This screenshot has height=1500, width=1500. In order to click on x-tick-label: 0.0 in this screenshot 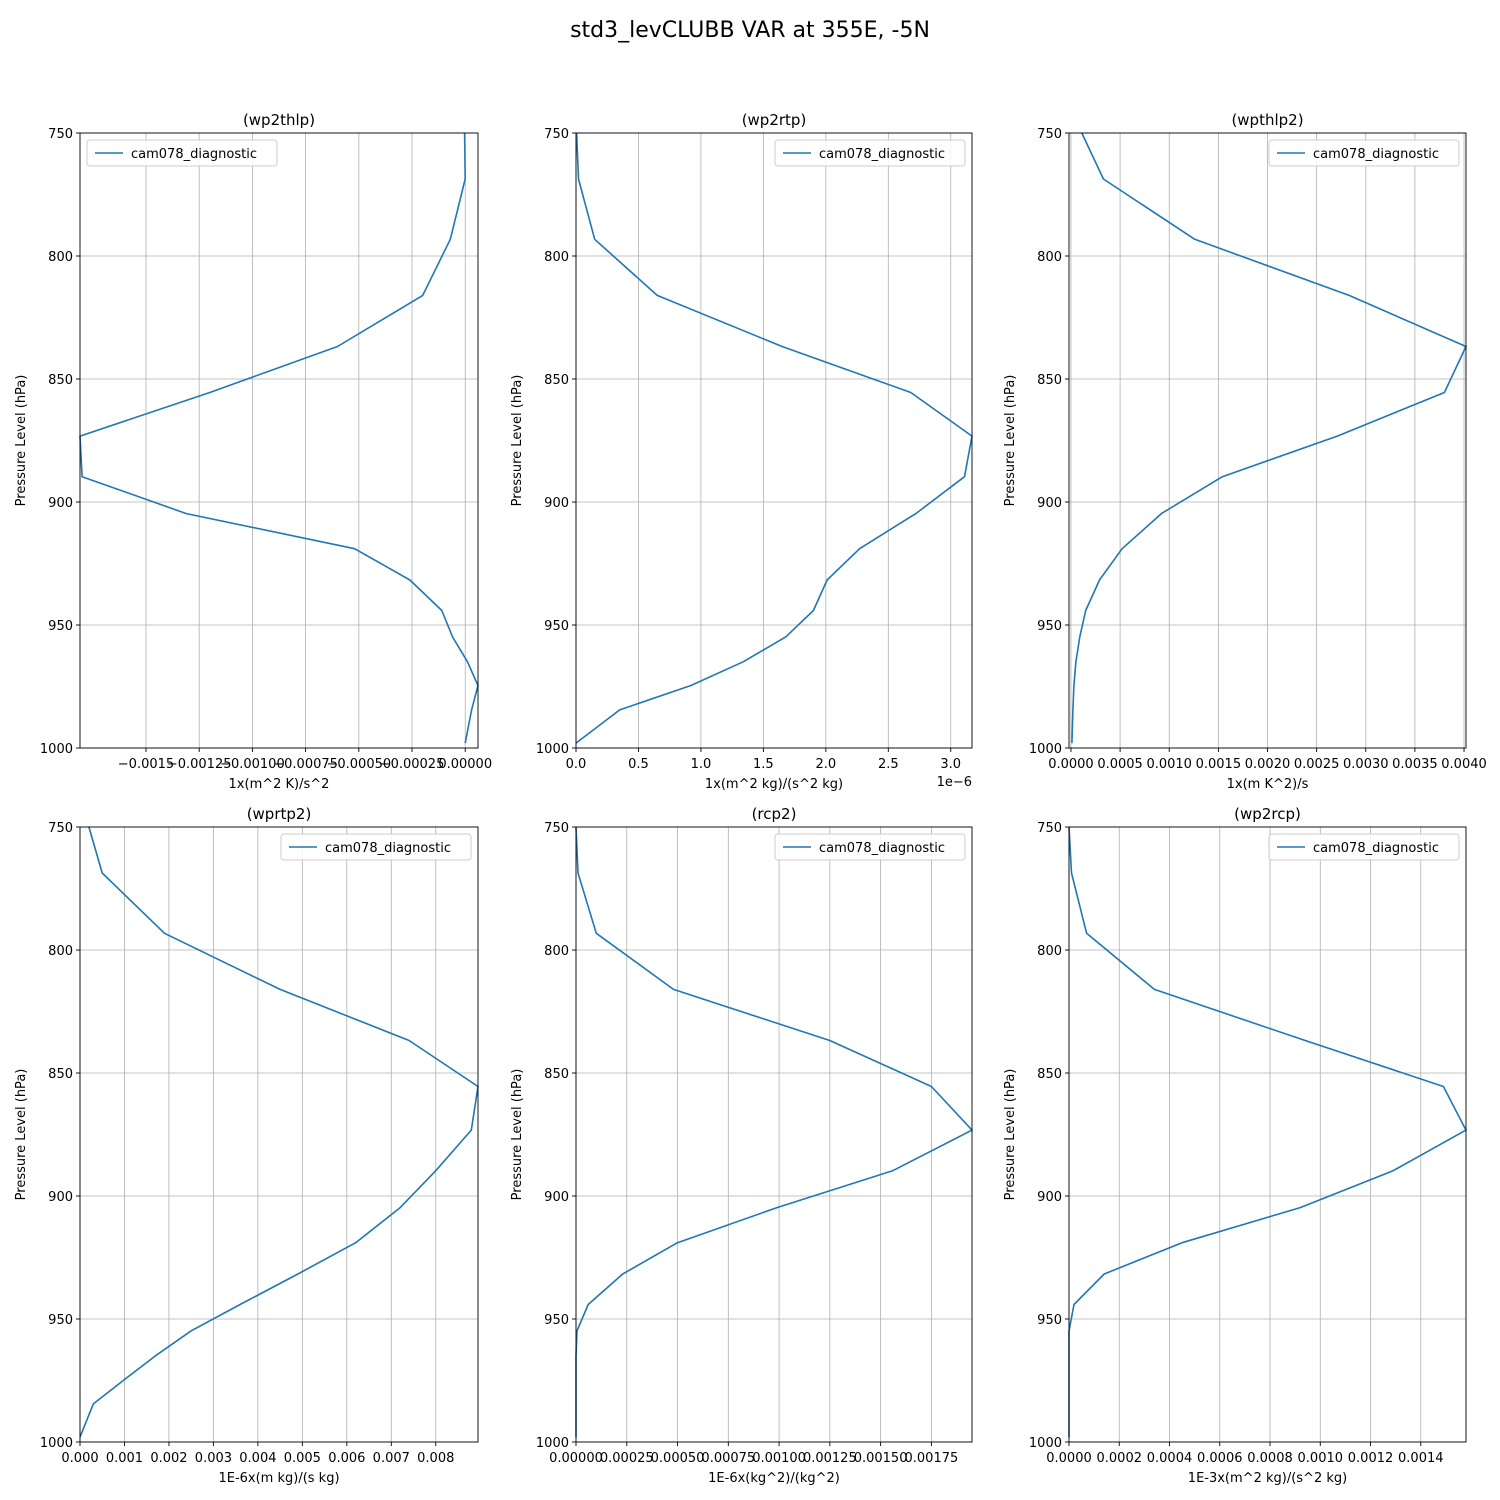, I will do `click(576, 764)`.